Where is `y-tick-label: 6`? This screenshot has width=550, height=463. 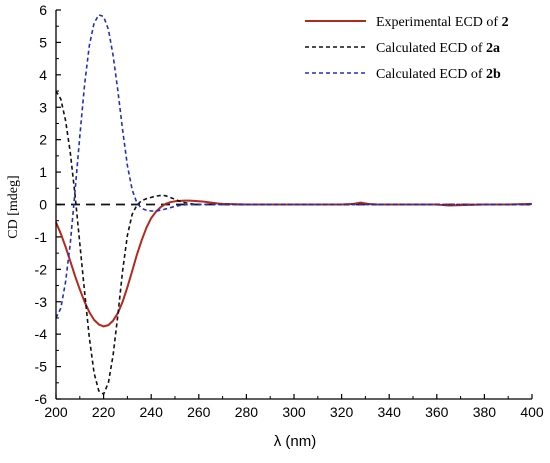
y-tick-label: 6 is located at coordinates (43, 10).